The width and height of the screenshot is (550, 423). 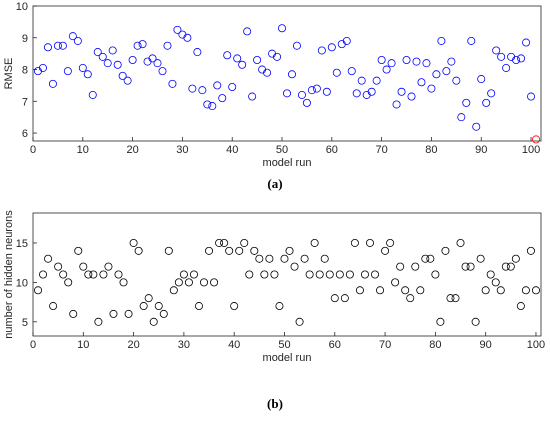 What do you see at coordinates (9, 274) in the screenshot?
I see `y-axis-label: number of hidden neurons` at bounding box center [9, 274].